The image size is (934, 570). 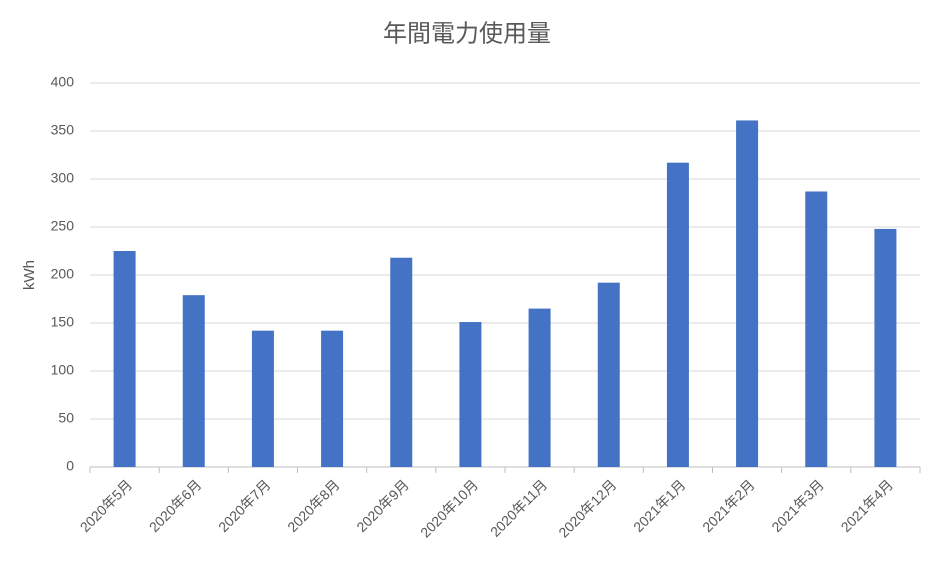 I want to click on y-tick-label: 0, so click(x=70, y=466).